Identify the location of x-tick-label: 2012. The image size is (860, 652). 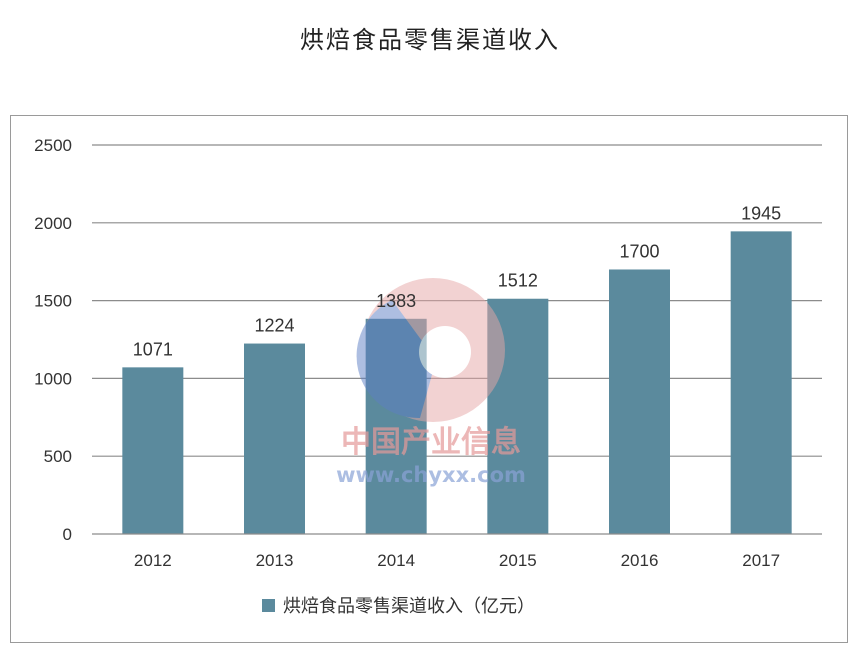
(153, 560).